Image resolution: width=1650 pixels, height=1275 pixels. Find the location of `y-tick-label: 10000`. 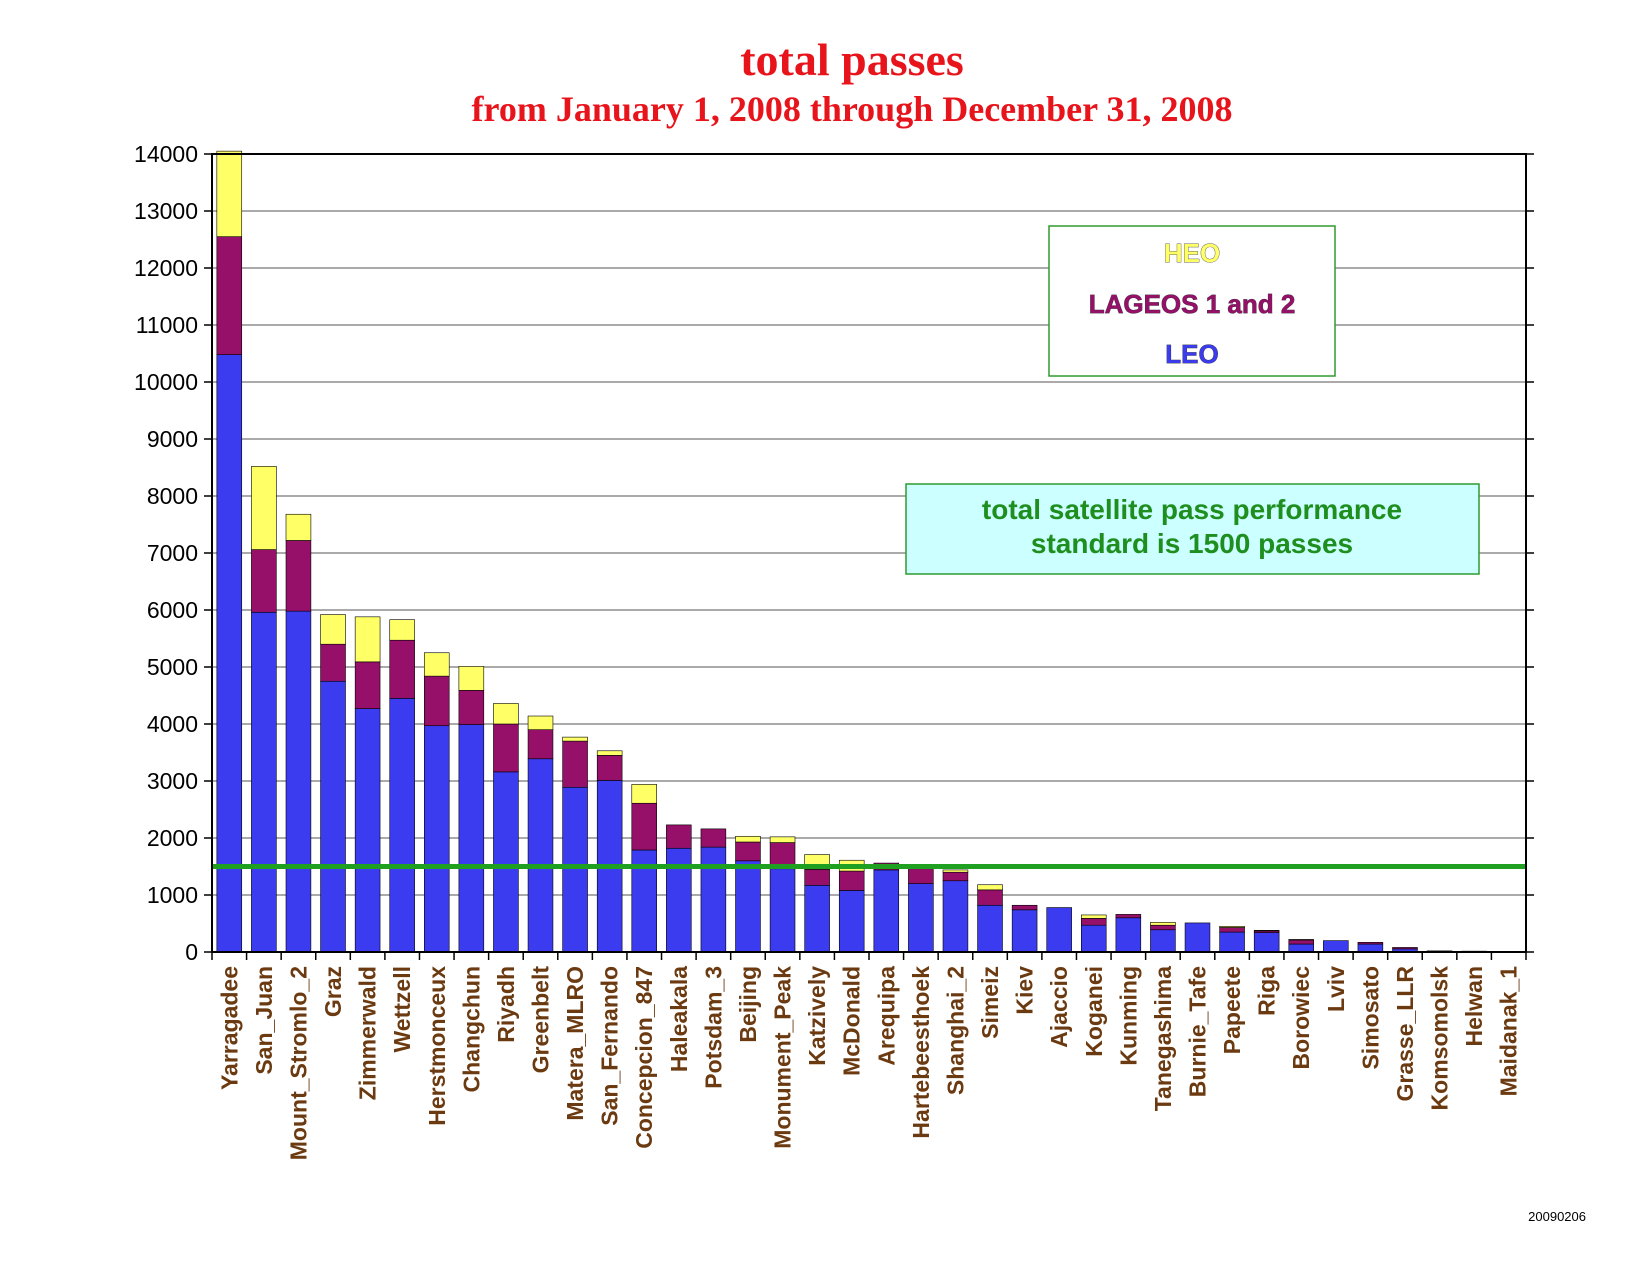

y-tick-label: 10000 is located at coordinates (166, 382).